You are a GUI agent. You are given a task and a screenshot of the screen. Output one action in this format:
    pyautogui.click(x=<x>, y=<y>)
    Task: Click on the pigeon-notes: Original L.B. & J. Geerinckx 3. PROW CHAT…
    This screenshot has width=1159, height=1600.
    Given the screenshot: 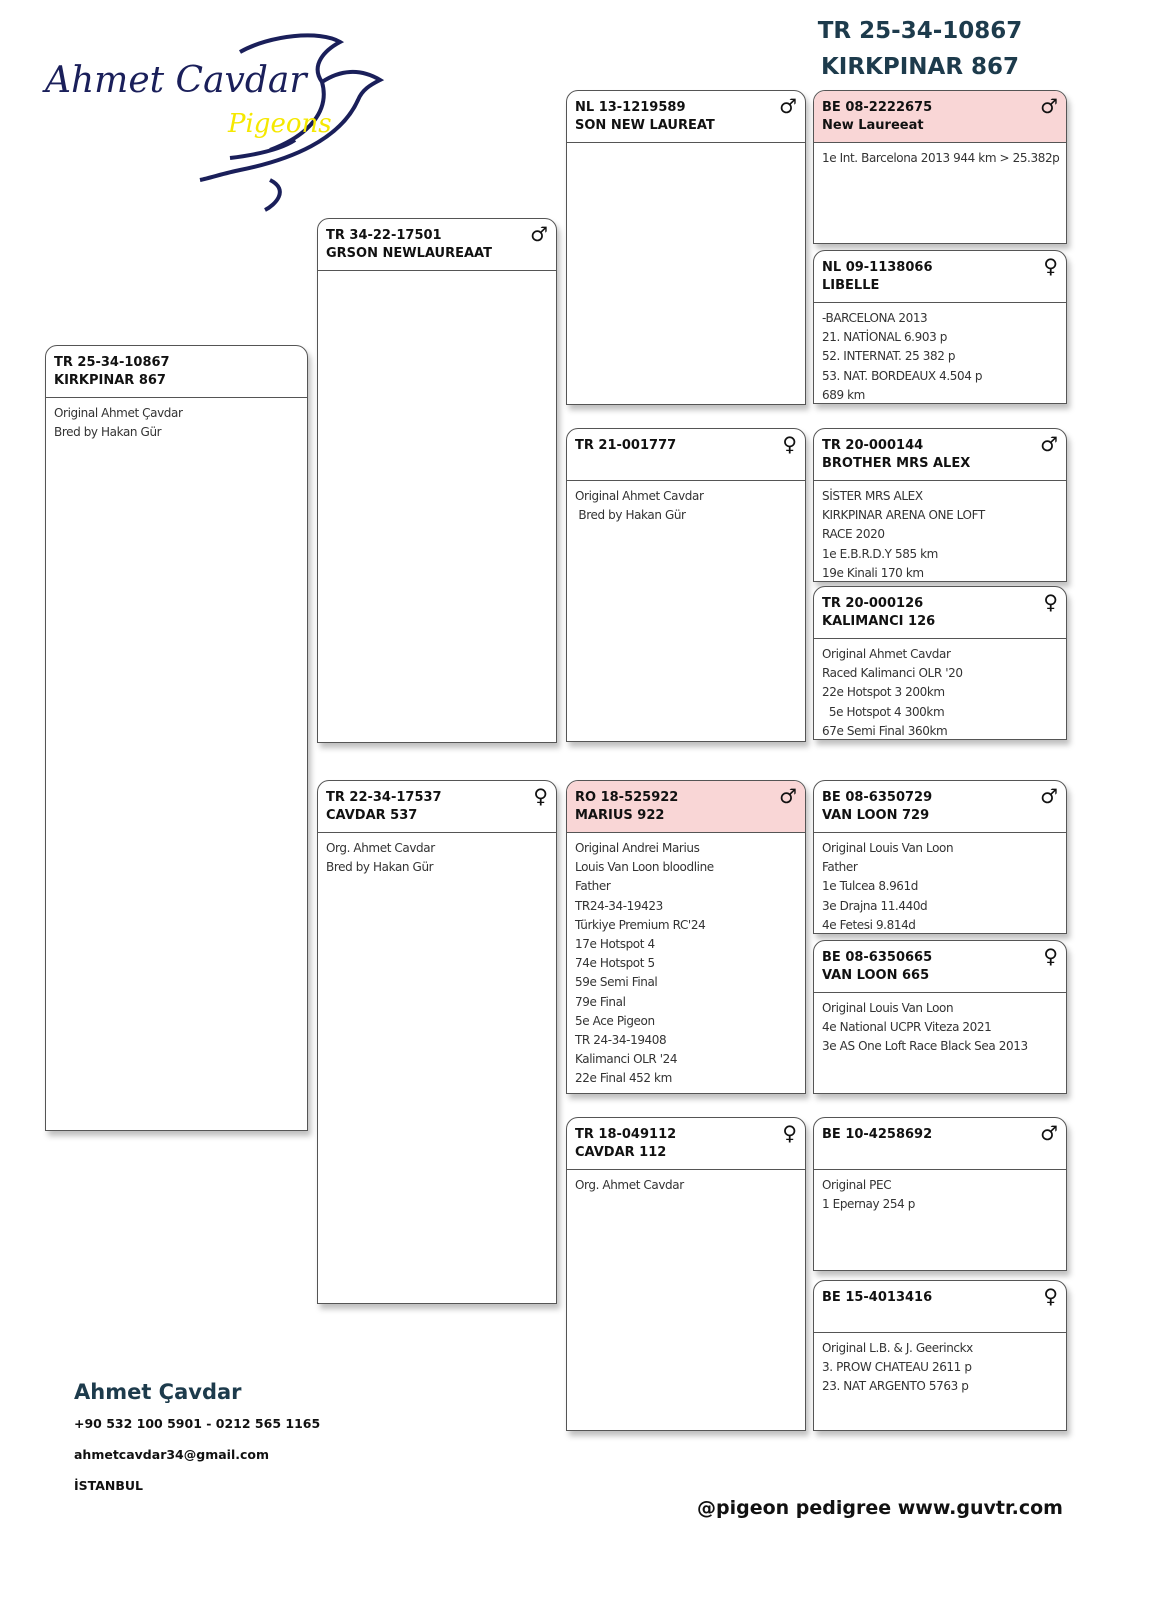 What is the action you would take?
    pyautogui.click(x=940, y=1368)
    